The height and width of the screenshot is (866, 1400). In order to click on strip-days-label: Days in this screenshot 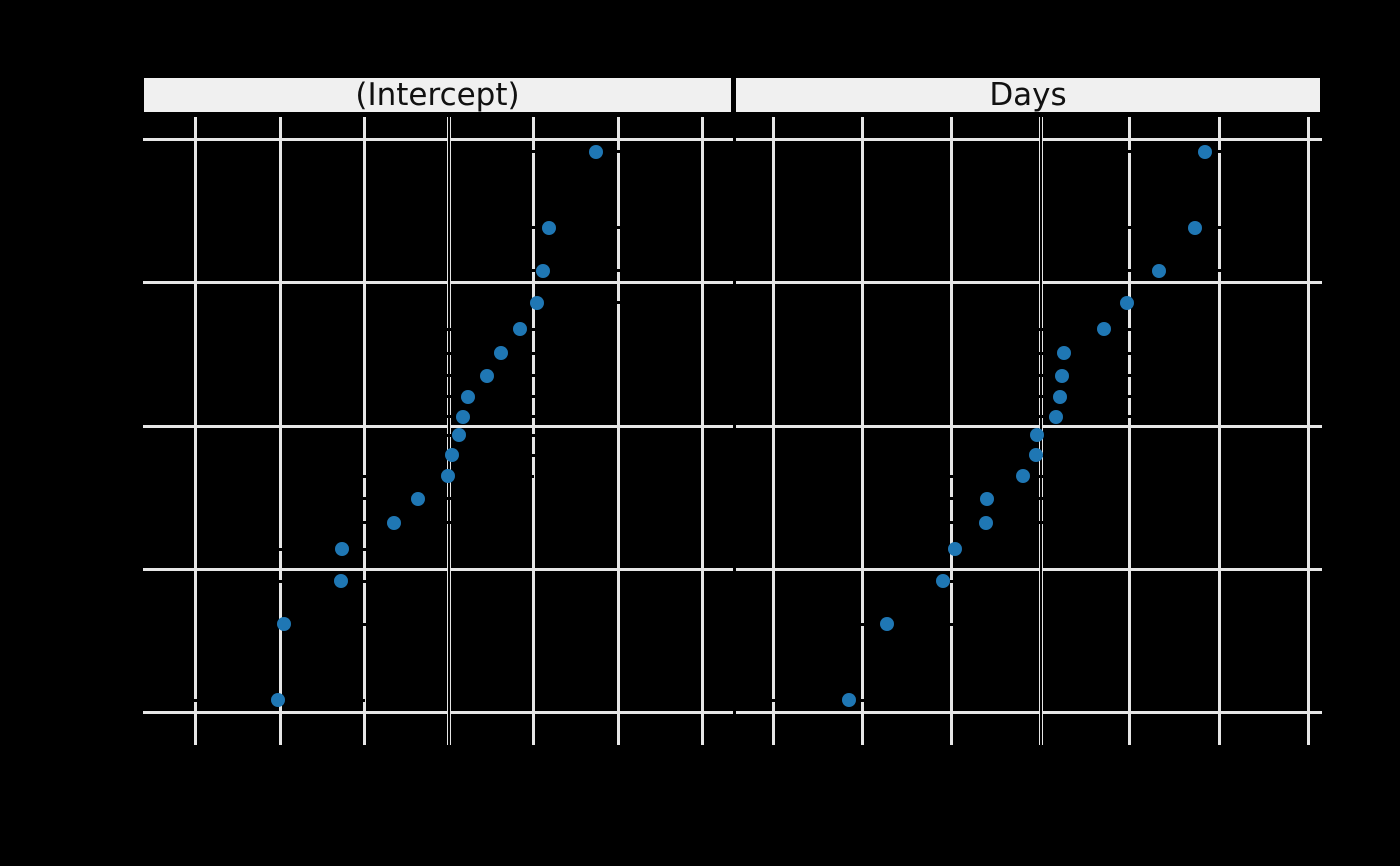, I will do `click(1028, 95)`.